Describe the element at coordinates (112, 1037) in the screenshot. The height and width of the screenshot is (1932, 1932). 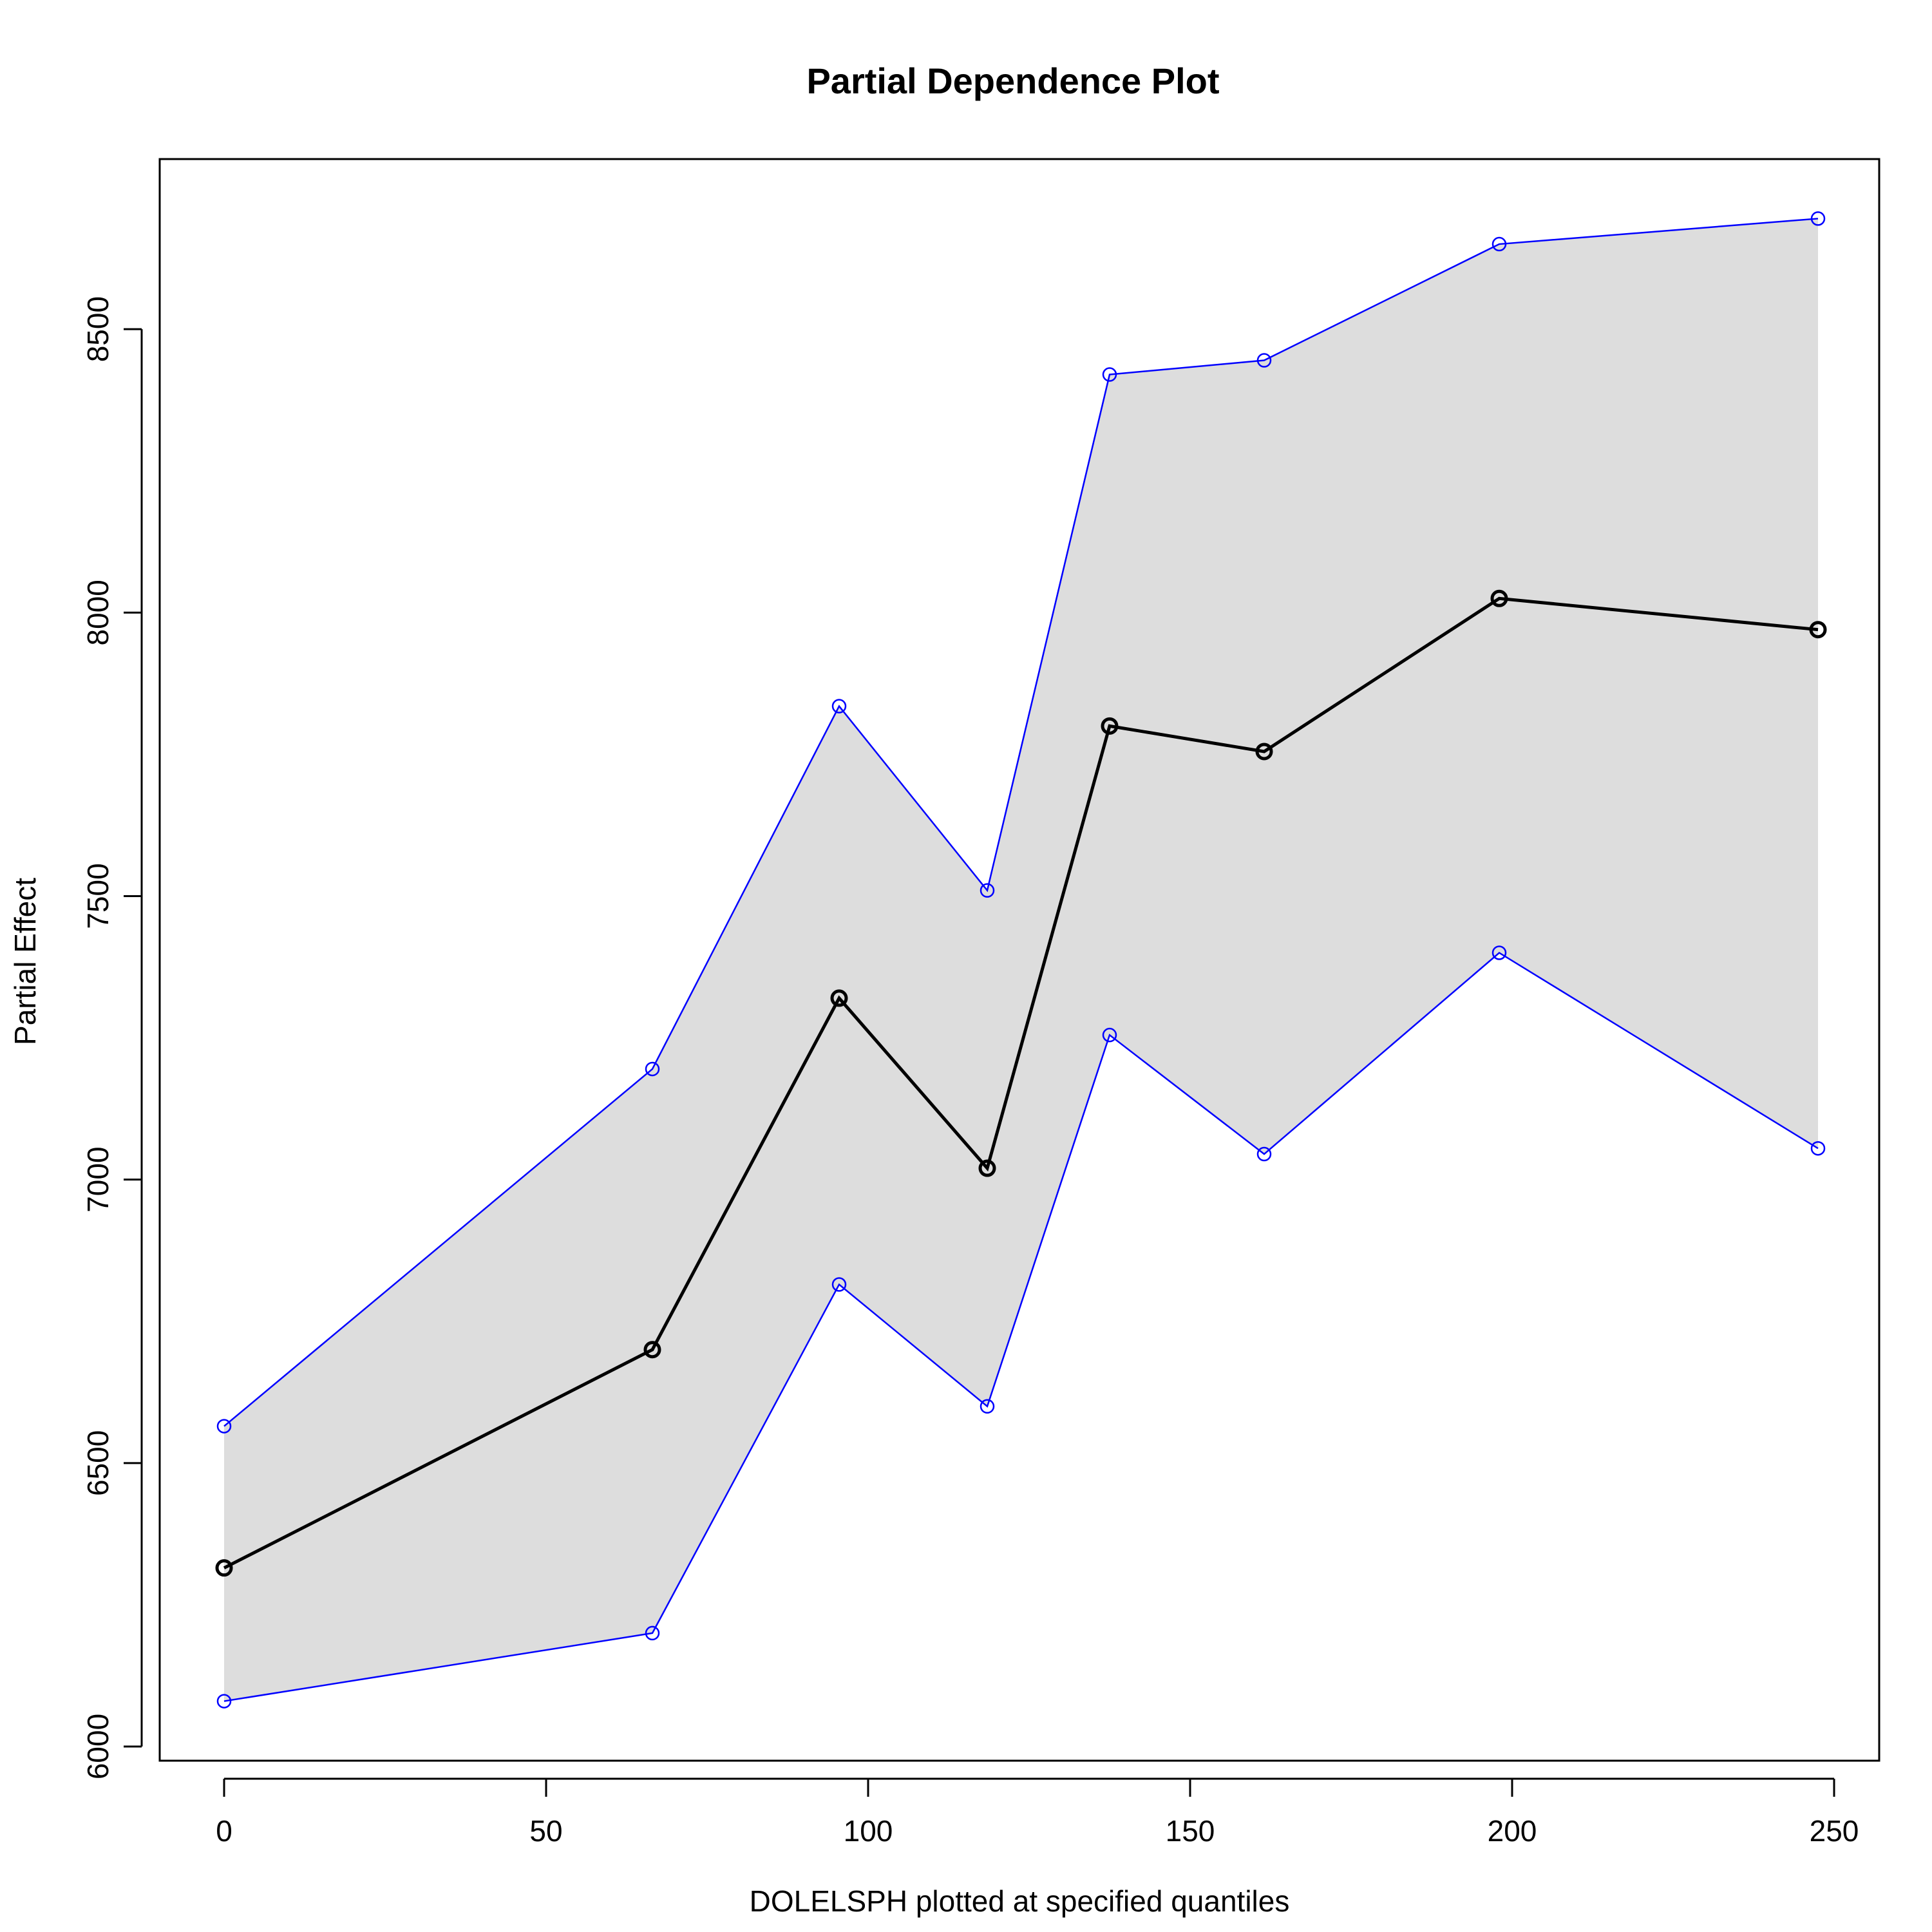
I see `y-axis: 6000 6500 7000 7500 8000 8500` at that location.